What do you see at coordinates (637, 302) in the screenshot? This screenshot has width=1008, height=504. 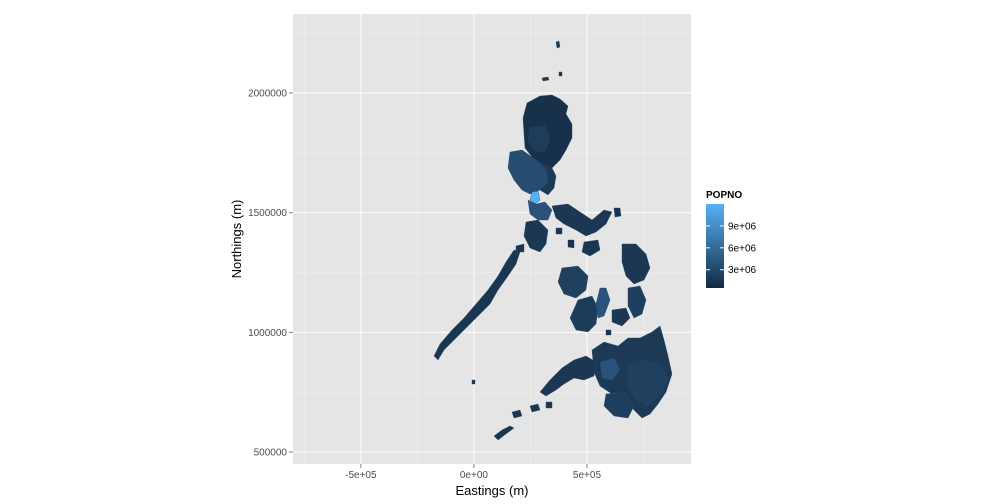 I see `region-leyte` at bounding box center [637, 302].